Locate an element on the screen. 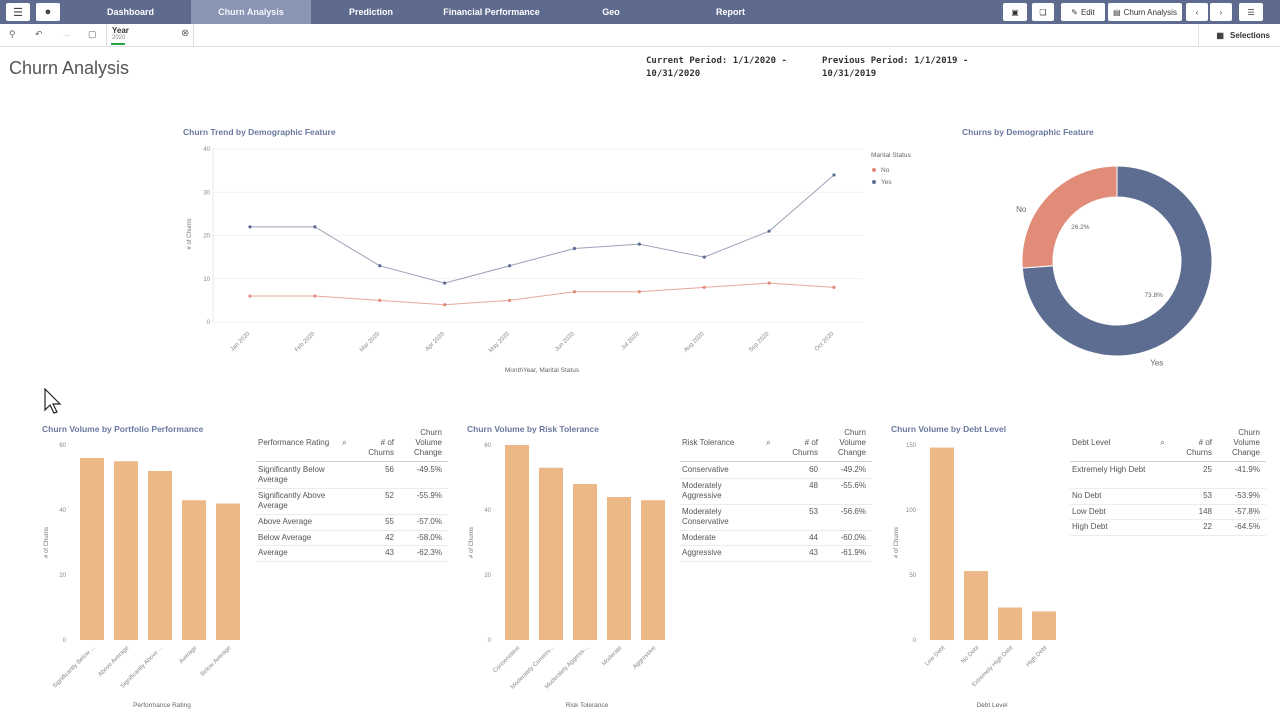  edit-button: ✎ Edit is located at coordinates (1083, 12).